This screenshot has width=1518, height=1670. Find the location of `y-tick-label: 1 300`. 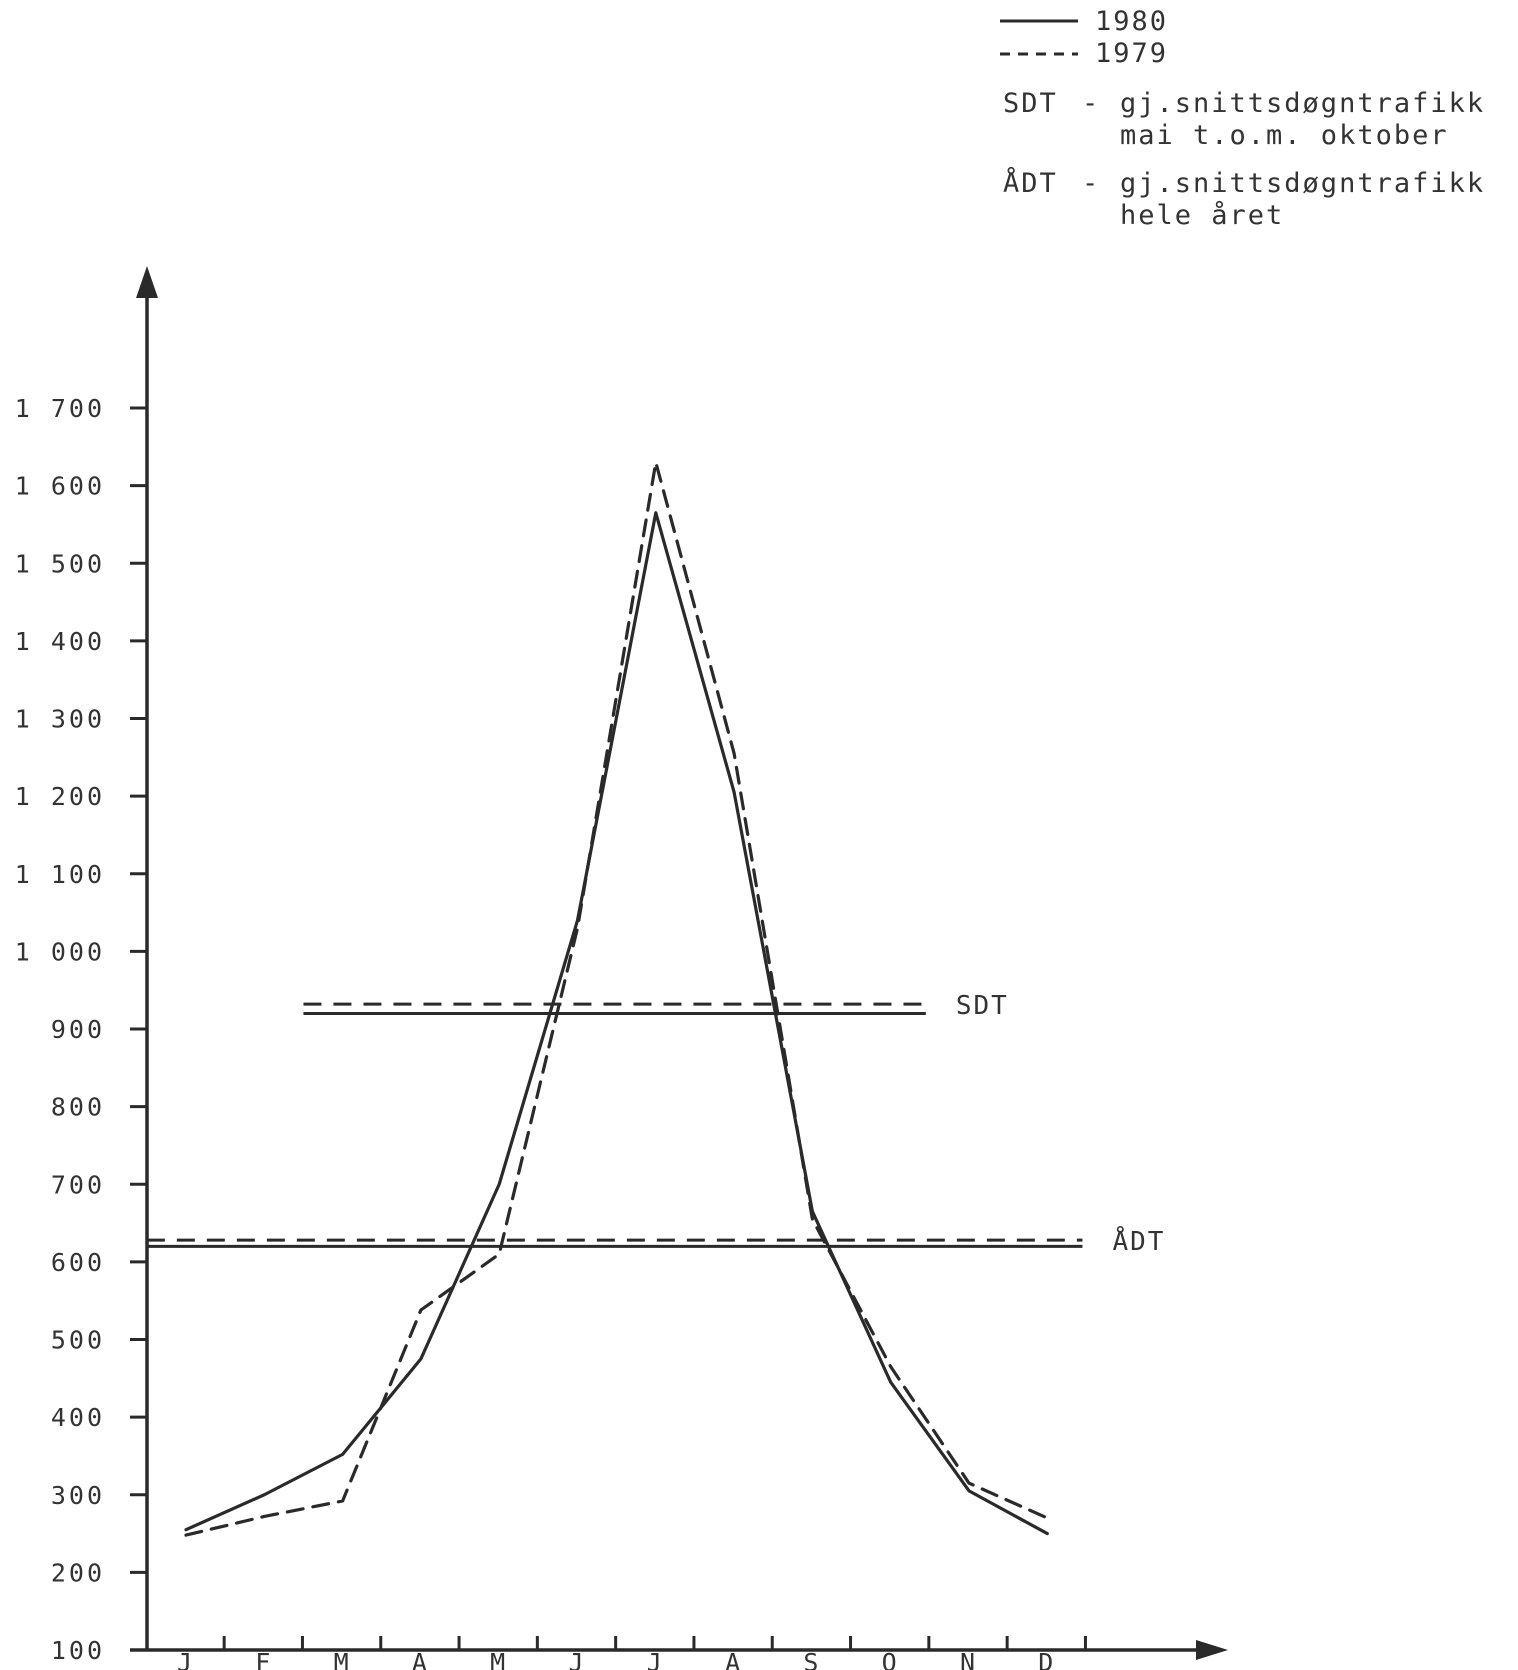

y-tick-label: 1 300 is located at coordinates (60, 719).